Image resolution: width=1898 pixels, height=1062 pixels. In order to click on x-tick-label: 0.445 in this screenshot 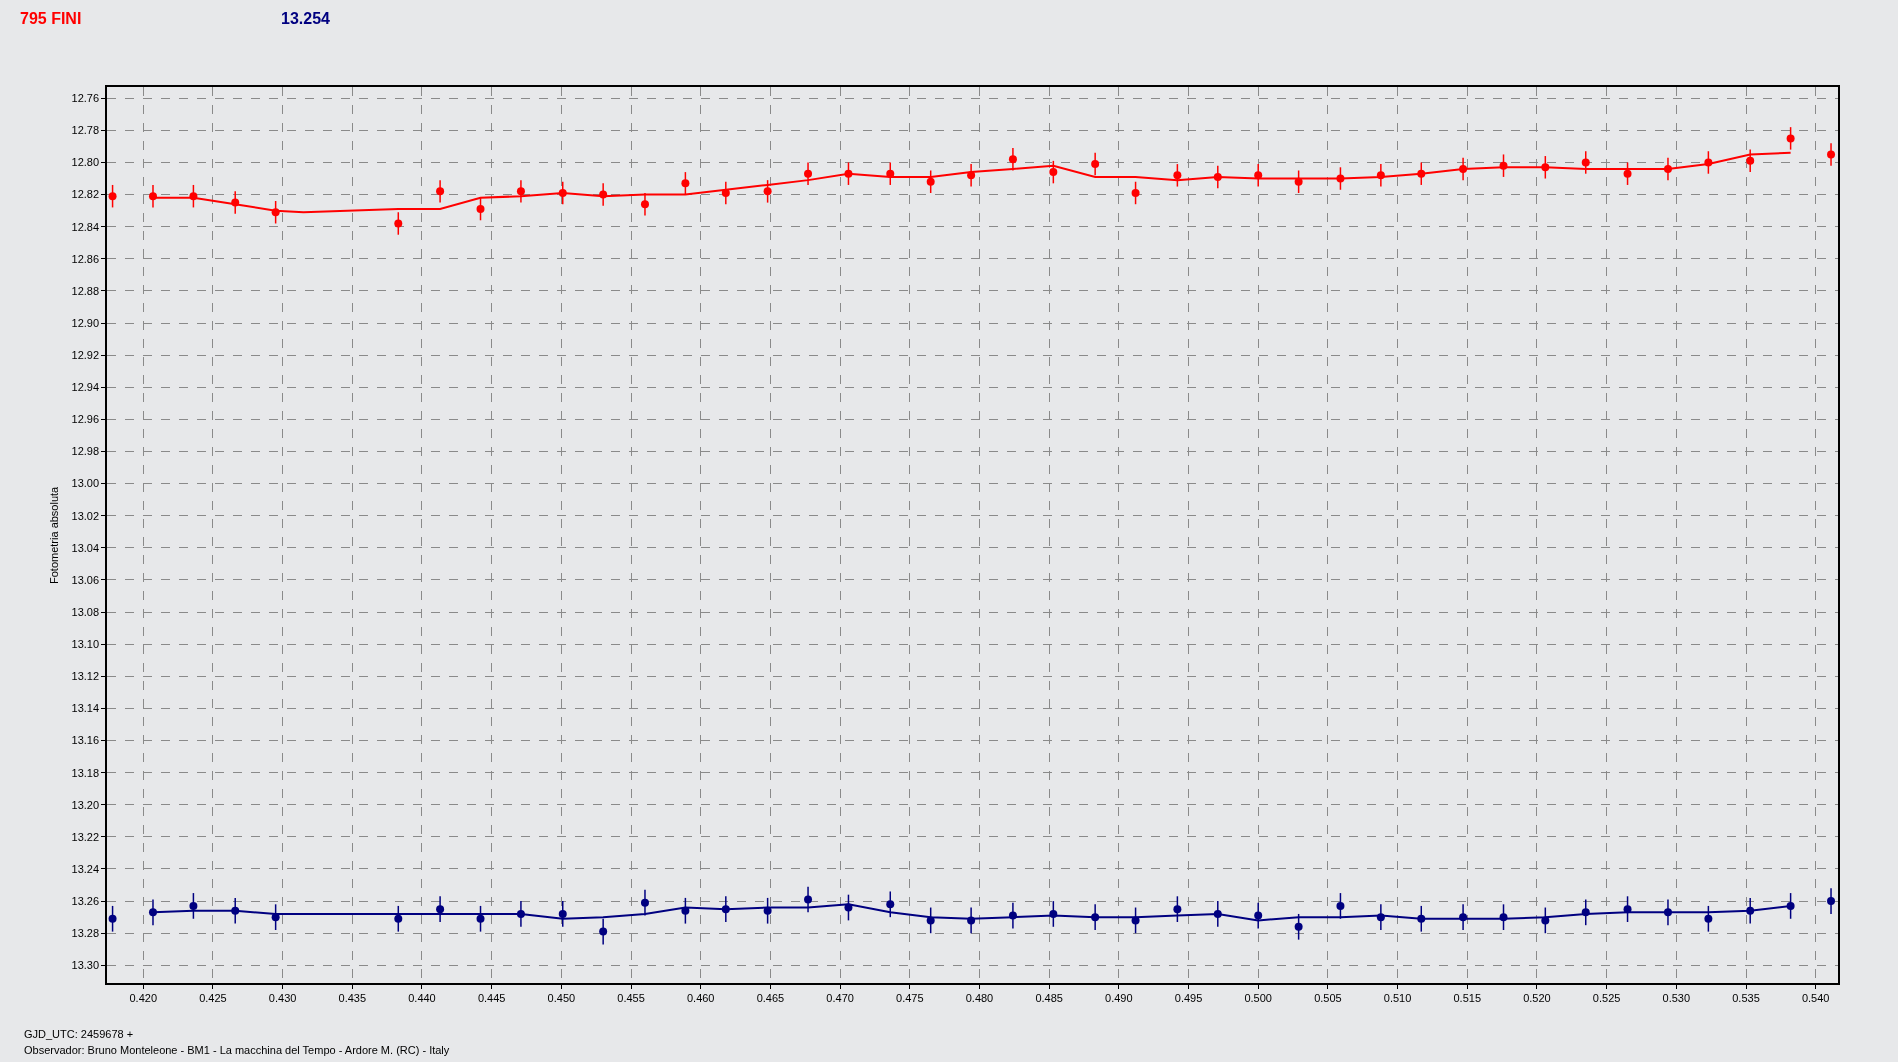, I will do `click(491, 997)`.